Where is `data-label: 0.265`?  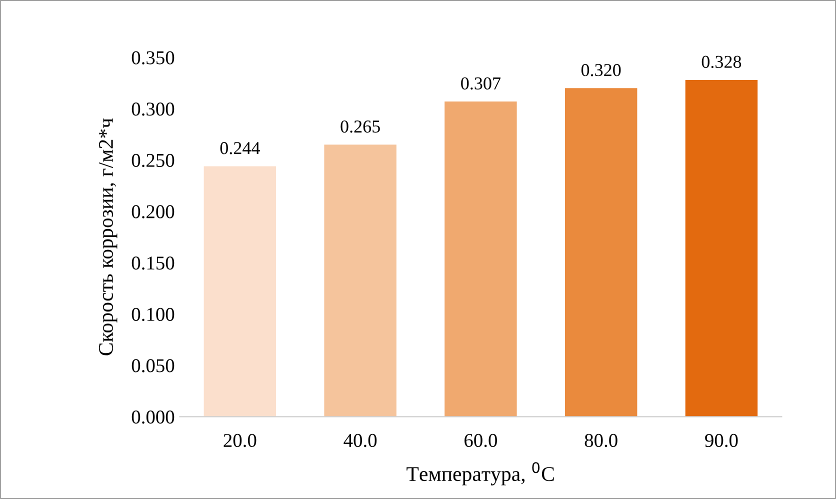
data-label: 0.265 is located at coordinates (360, 126).